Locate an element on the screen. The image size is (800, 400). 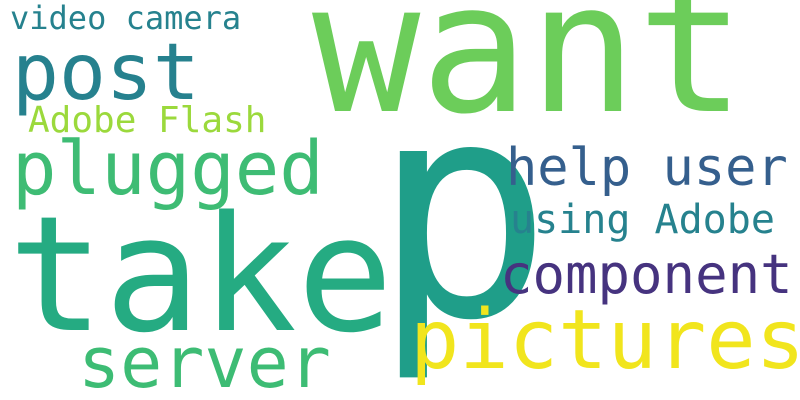
word-plugged: plugged is located at coordinates (168, 169).